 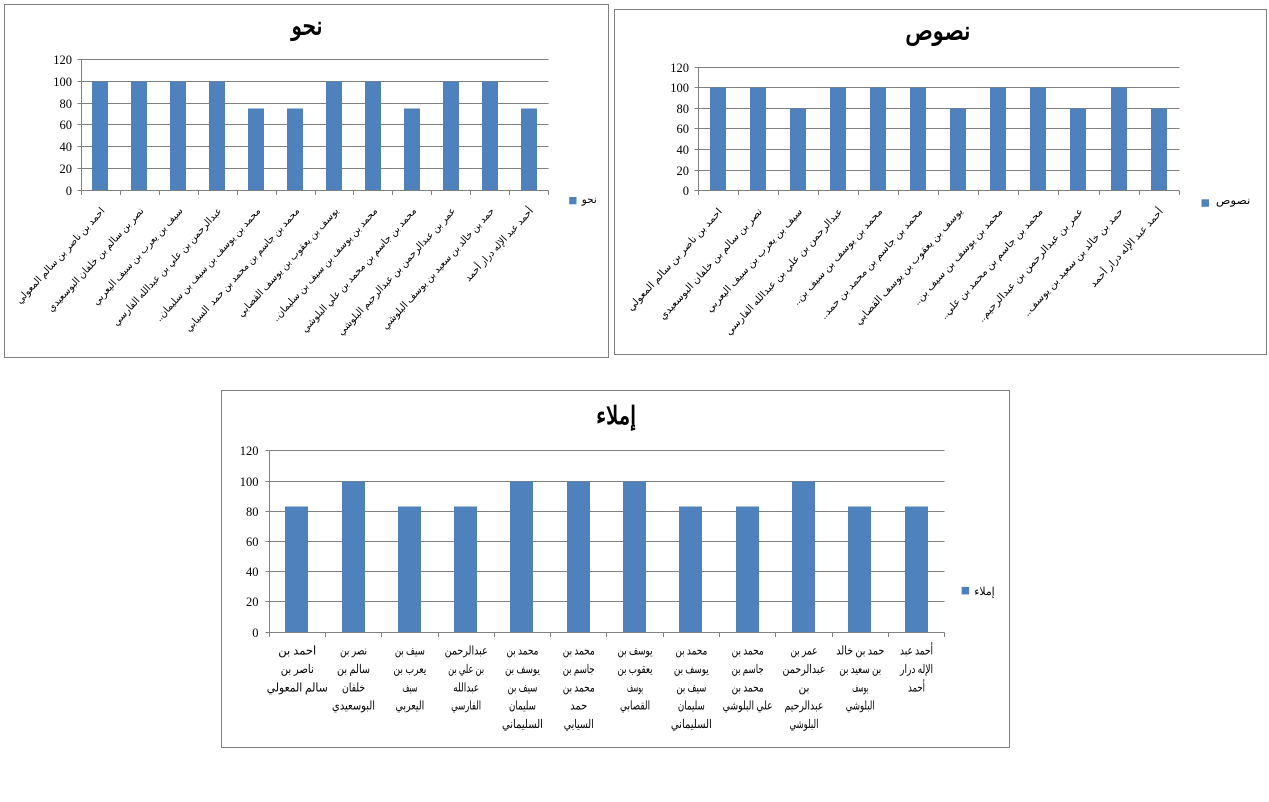 I want to click on svg-text: حمد بن خالد, so click(x=860, y=651).